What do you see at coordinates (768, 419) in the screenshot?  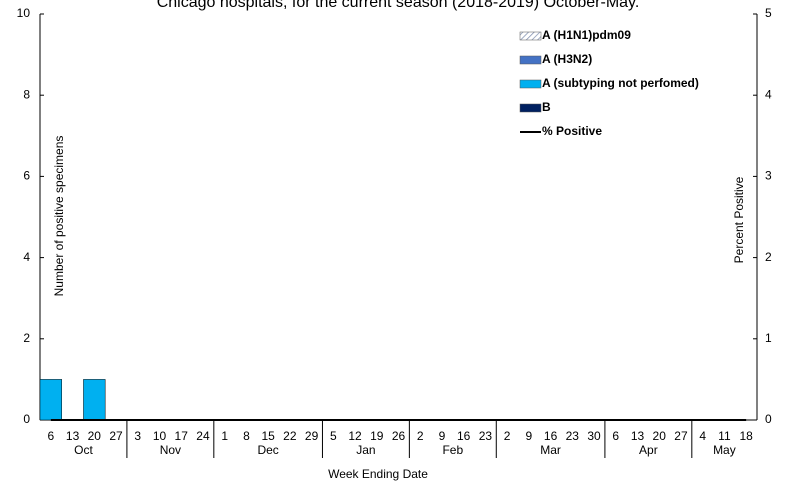 I see `y2-tick-label: 0` at bounding box center [768, 419].